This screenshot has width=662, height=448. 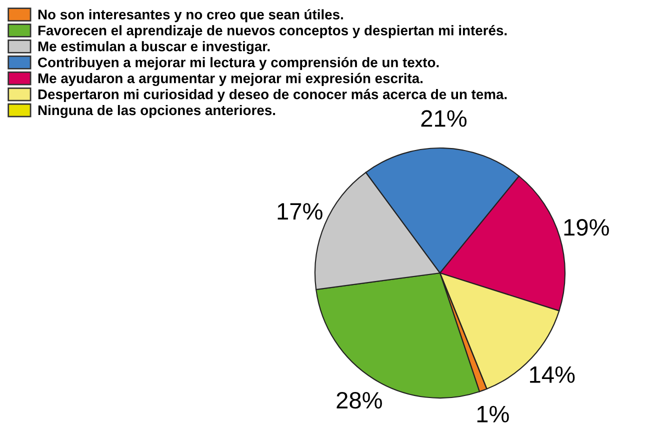 What do you see at coordinates (552, 374) in the screenshot?
I see `data-label: 14%` at bounding box center [552, 374].